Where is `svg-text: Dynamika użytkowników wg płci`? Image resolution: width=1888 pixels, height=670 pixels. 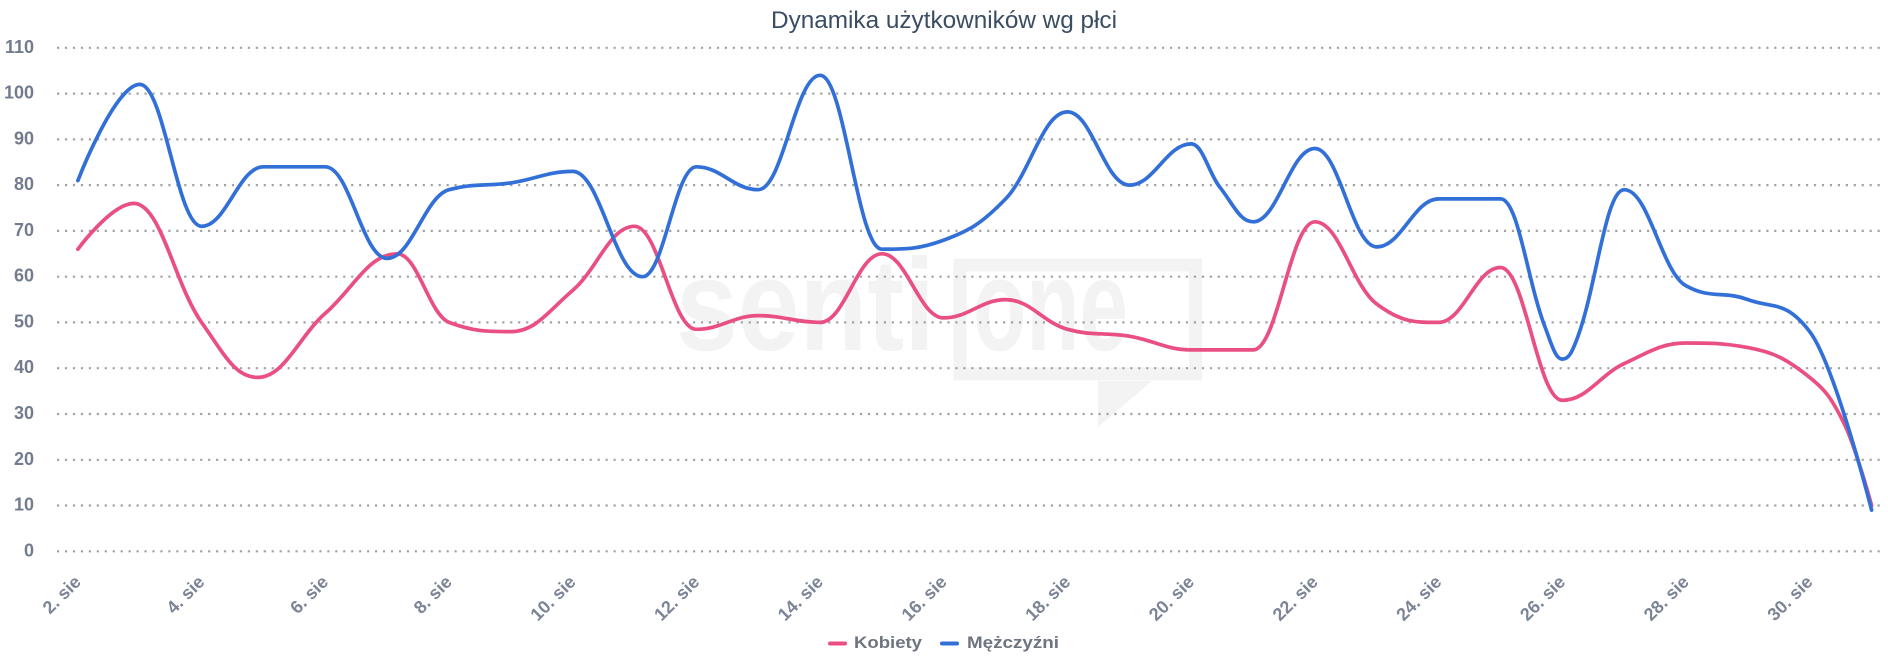
svg-text: Dynamika użytkowników wg płci is located at coordinates (944, 20).